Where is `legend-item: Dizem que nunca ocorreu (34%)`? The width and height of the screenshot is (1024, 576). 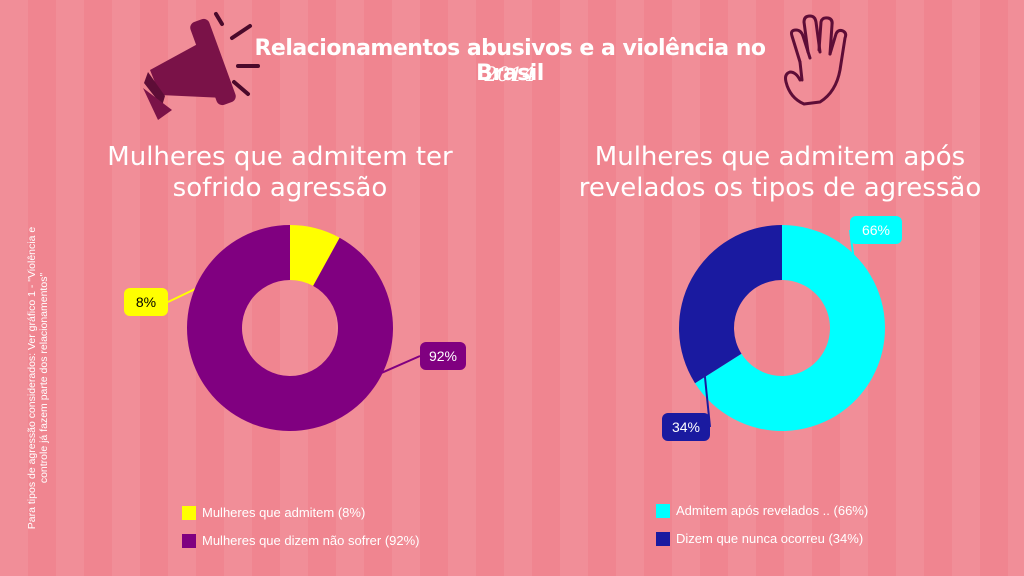 legend-item: Dizem que nunca ocorreu (34%) is located at coordinates (762, 538).